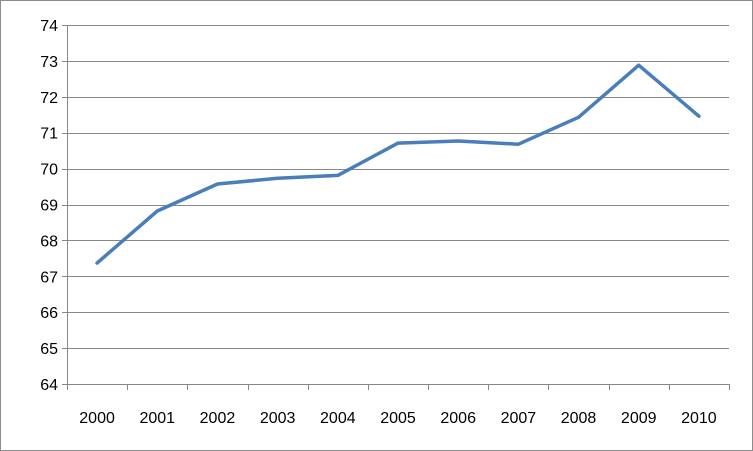 This screenshot has width=753, height=451. I want to click on x-tick-label: 2006, so click(458, 418).